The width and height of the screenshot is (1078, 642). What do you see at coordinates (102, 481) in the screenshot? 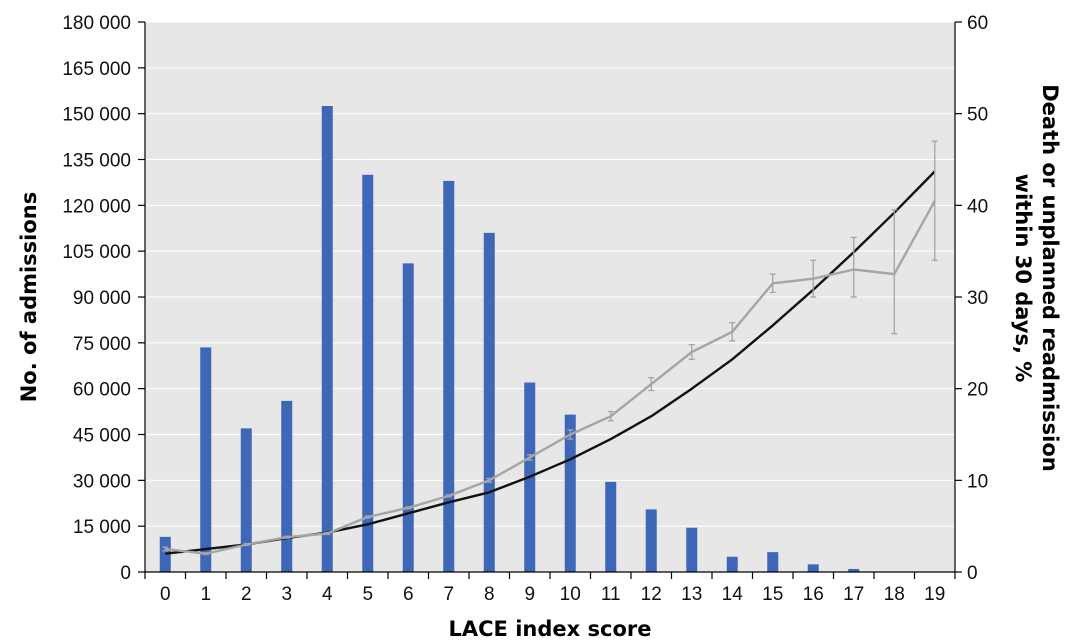
I see `y-tick-label: 30 000` at bounding box center [102, 481].